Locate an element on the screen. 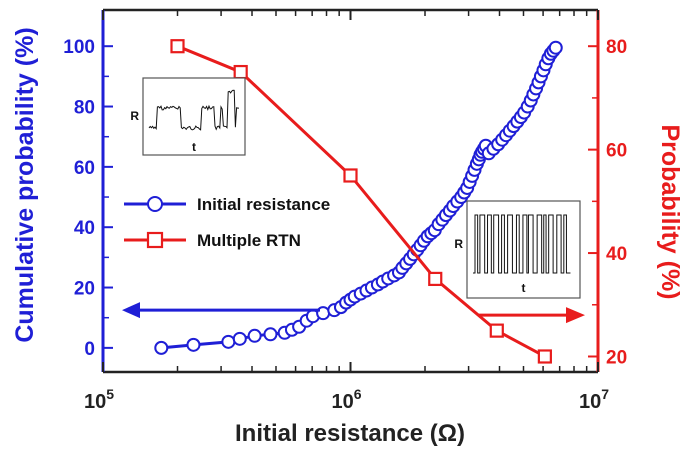  right-axis-arrowhead is located at coordinates (575, 315).